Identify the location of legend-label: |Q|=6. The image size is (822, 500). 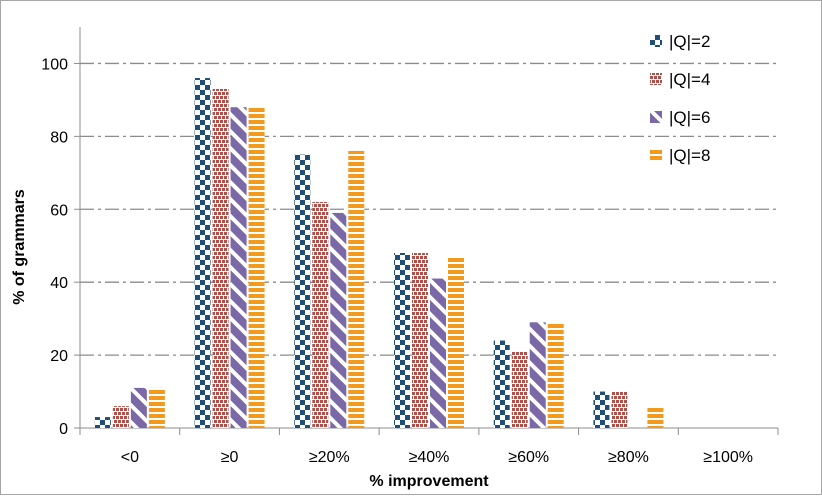
(689, 117).